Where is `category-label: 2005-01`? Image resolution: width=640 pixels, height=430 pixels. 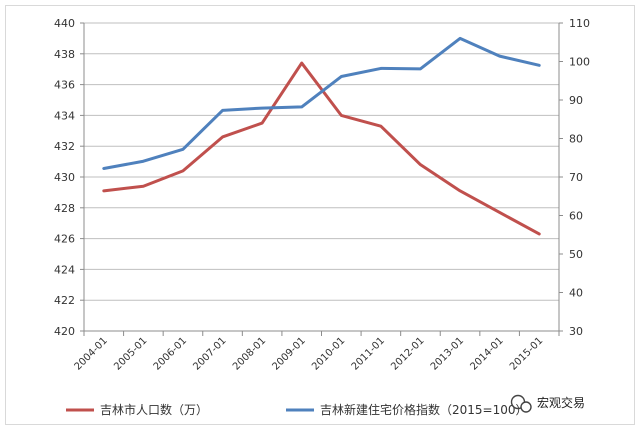 category-label: 2005-01 is located at coordinates (130, 353).